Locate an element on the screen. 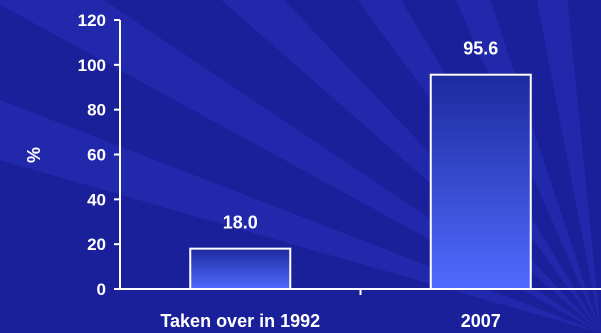 The height and width of the screenshot is (333, 601). bar-value-label: 95.6 is located at coordinates (480, 49).